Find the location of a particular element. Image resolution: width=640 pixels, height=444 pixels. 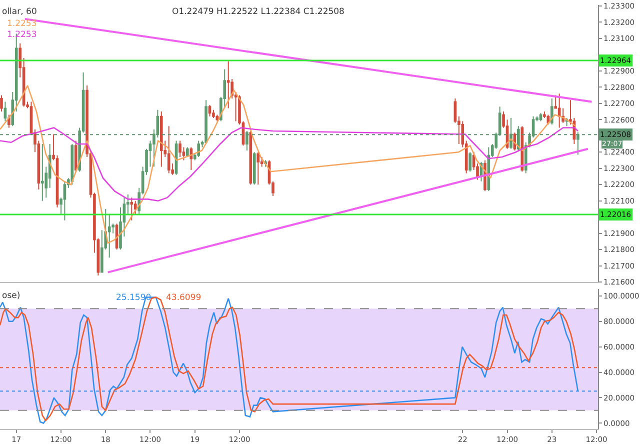

annotation: ose) is located at coordinates (11, 296).